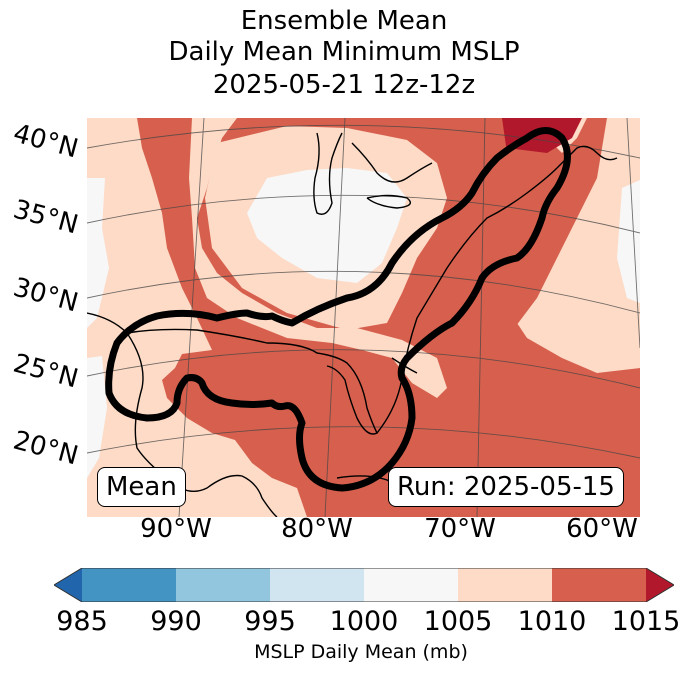  What do you see at coordinates (97, 417) in the screenshot?
I see `field-1000-1005-southwest` at bounding box center [97, 417].